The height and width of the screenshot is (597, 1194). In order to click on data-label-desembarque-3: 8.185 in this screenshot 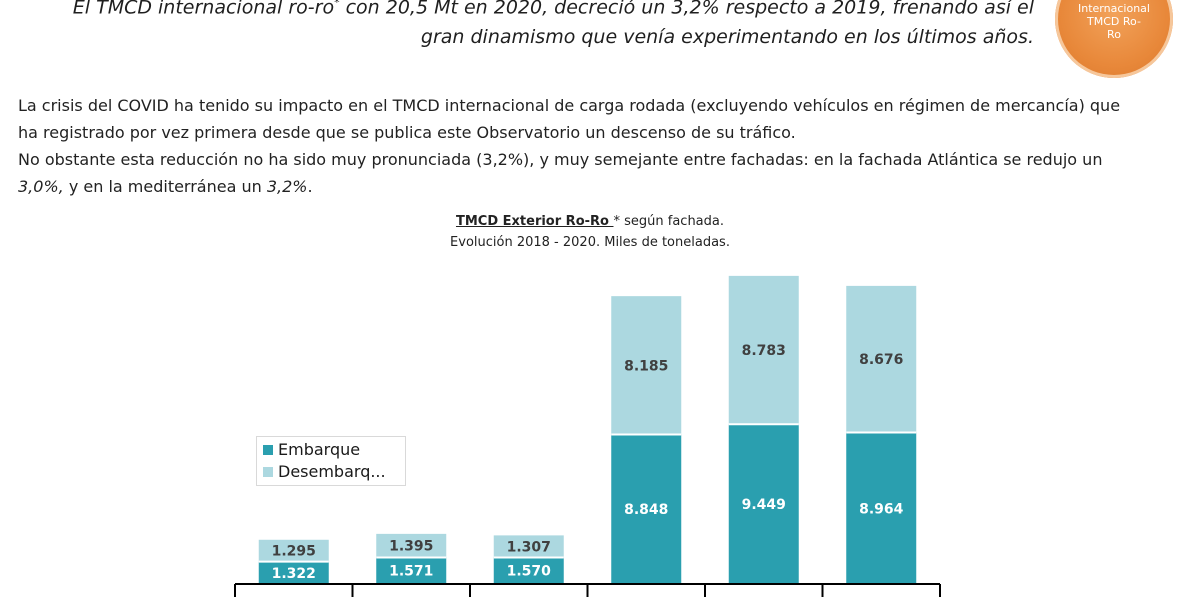, I will do `click(646, 366)`.